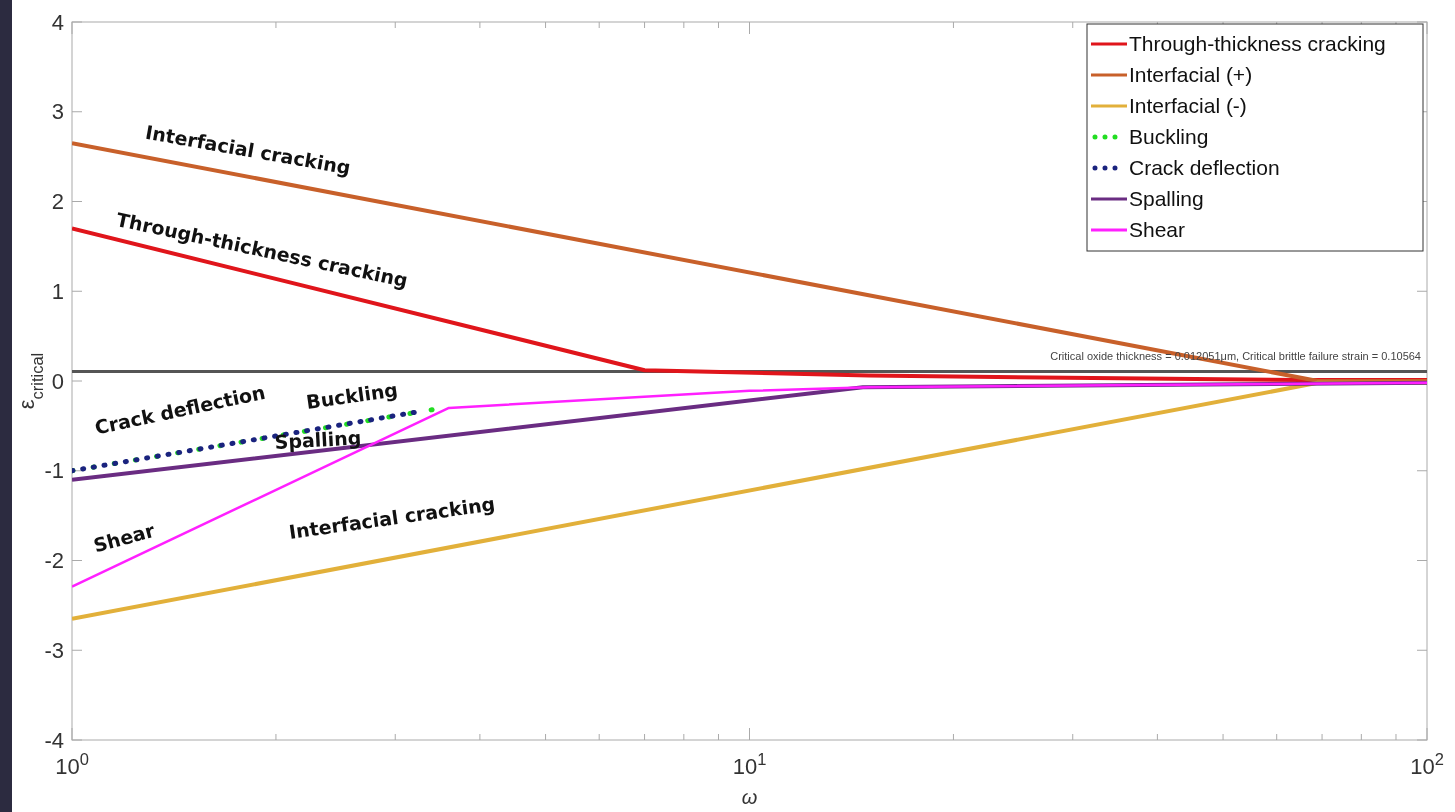 The height and width of the screenshot is (812, 1455). What do you see at coordinates (57, 22) in the screenshot?
I see `y-tick-label: 4` at bounding box center [57, 22].